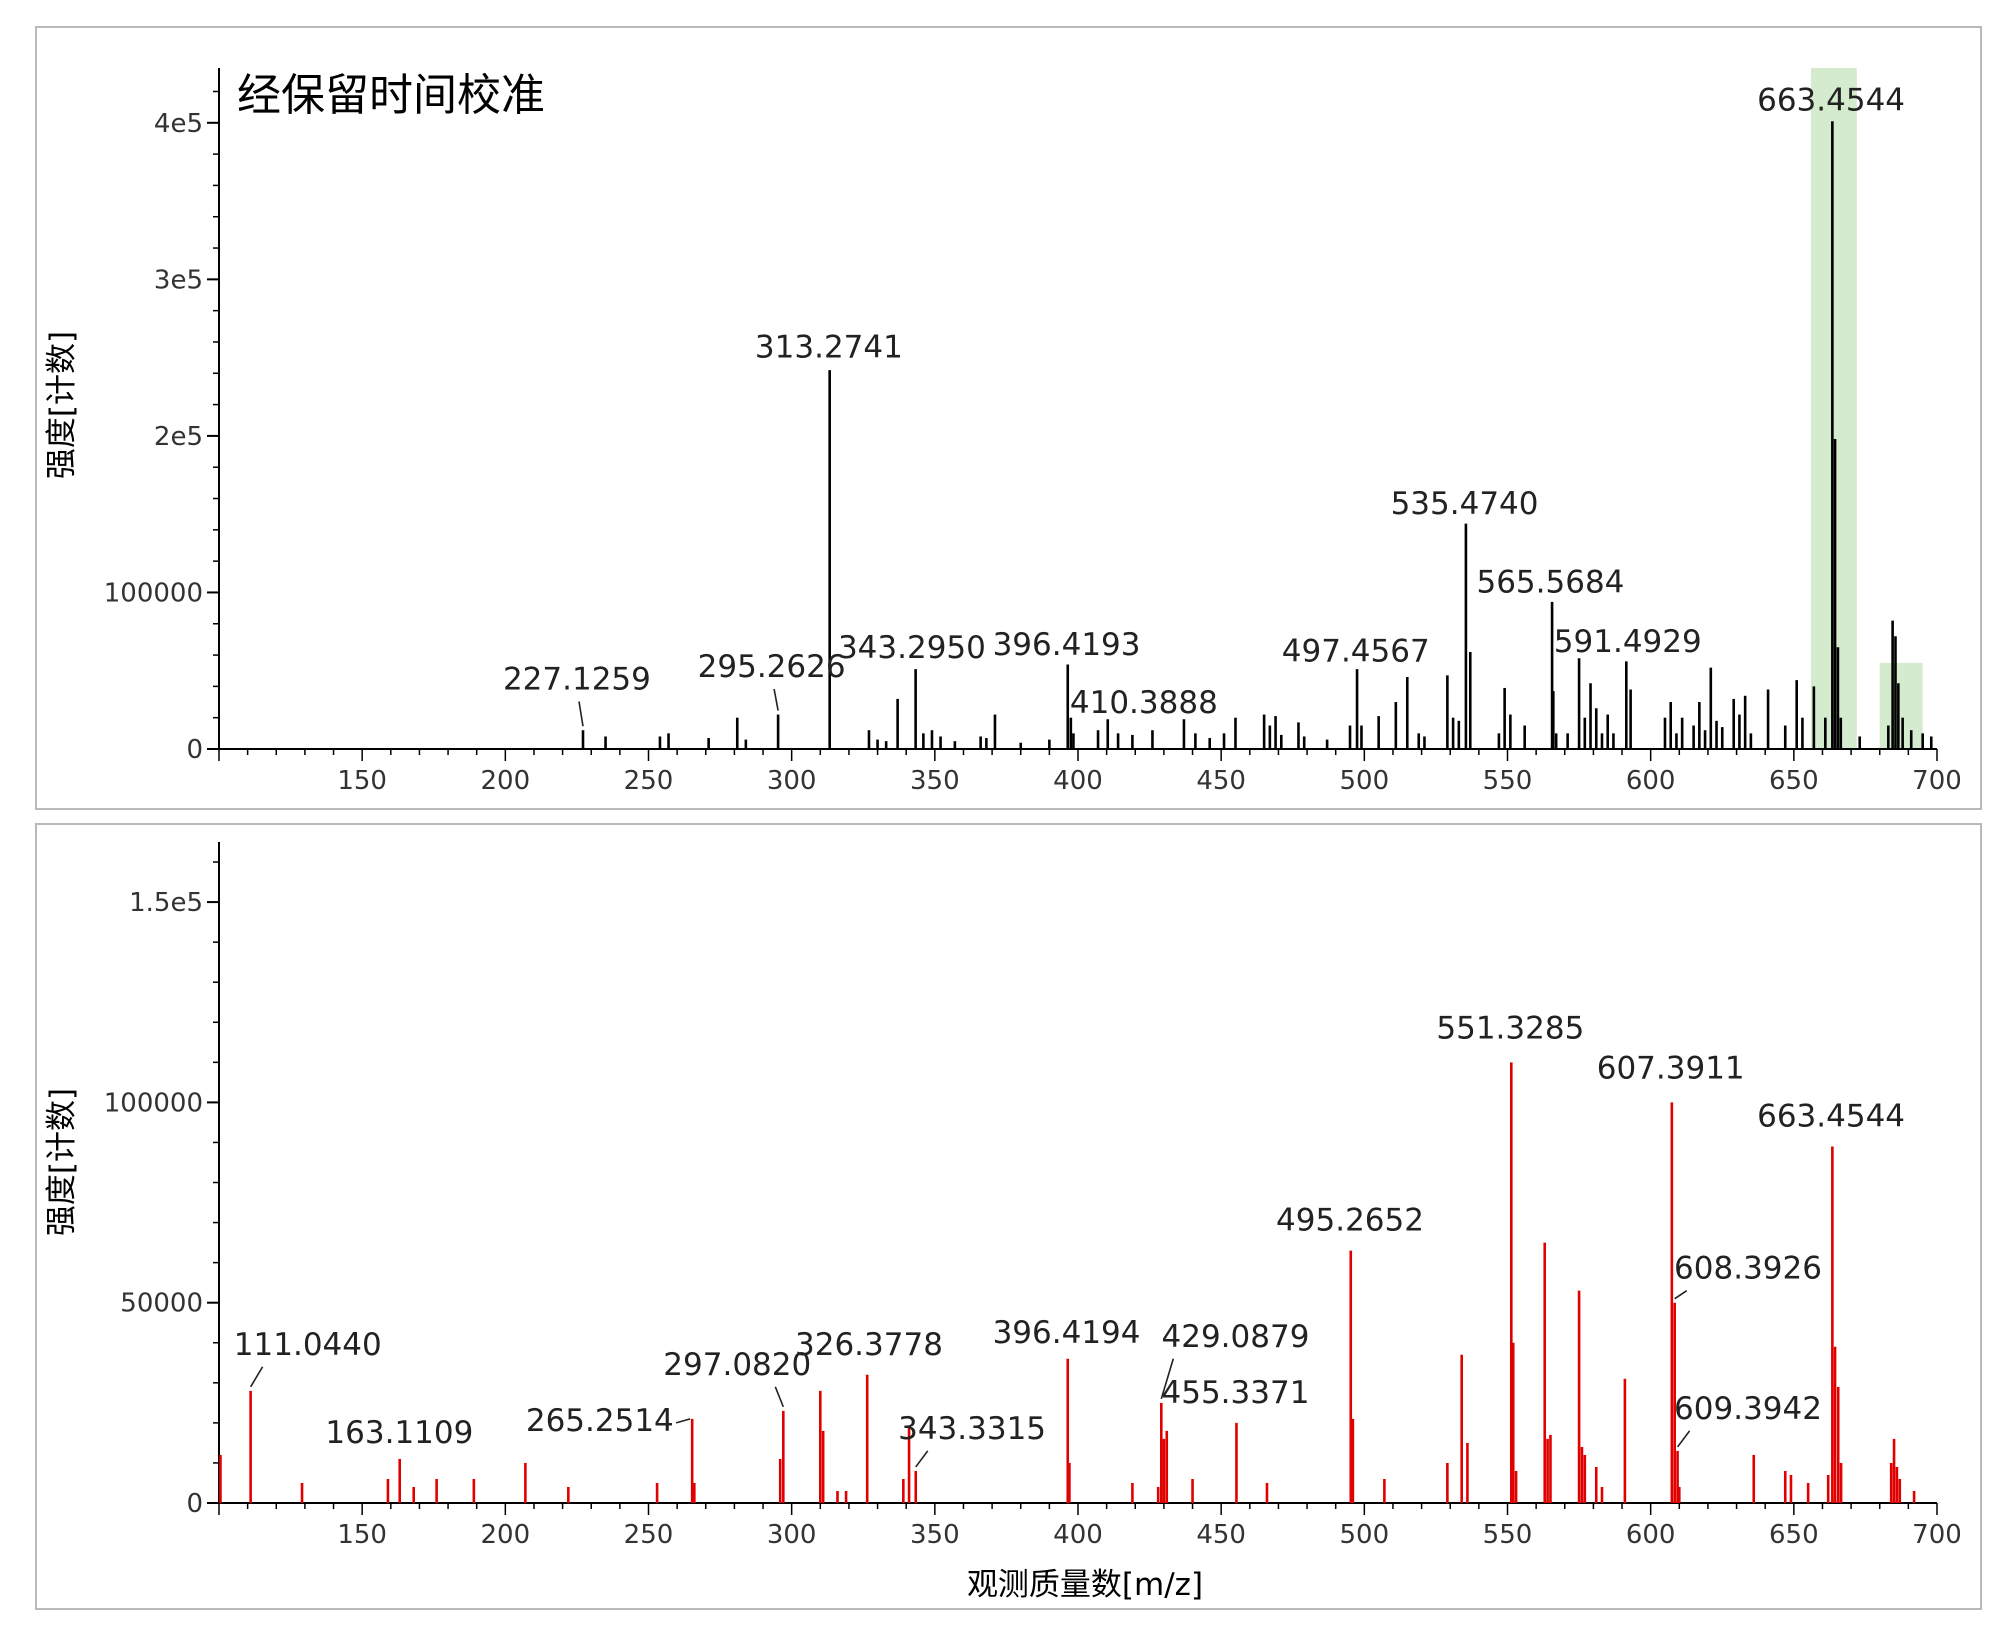 The image size is (2000, 1638). What do you see at coordinates (178, 437) in the screenshot?
I see `y-tick-label: 2e5` at bounding box center [178, 437].